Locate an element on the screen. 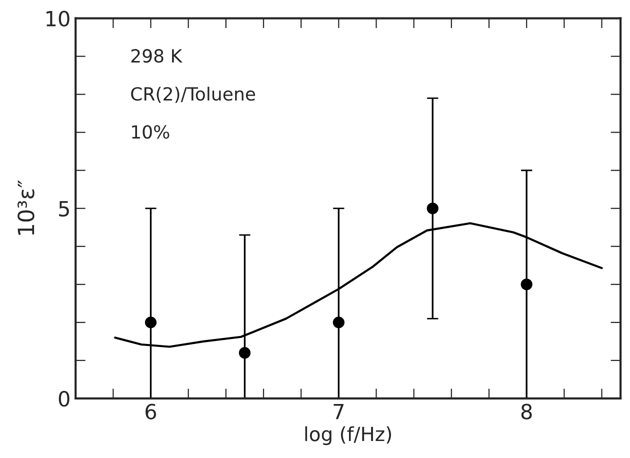  x-tick-label: 7 is located at coordinates (339, 412).